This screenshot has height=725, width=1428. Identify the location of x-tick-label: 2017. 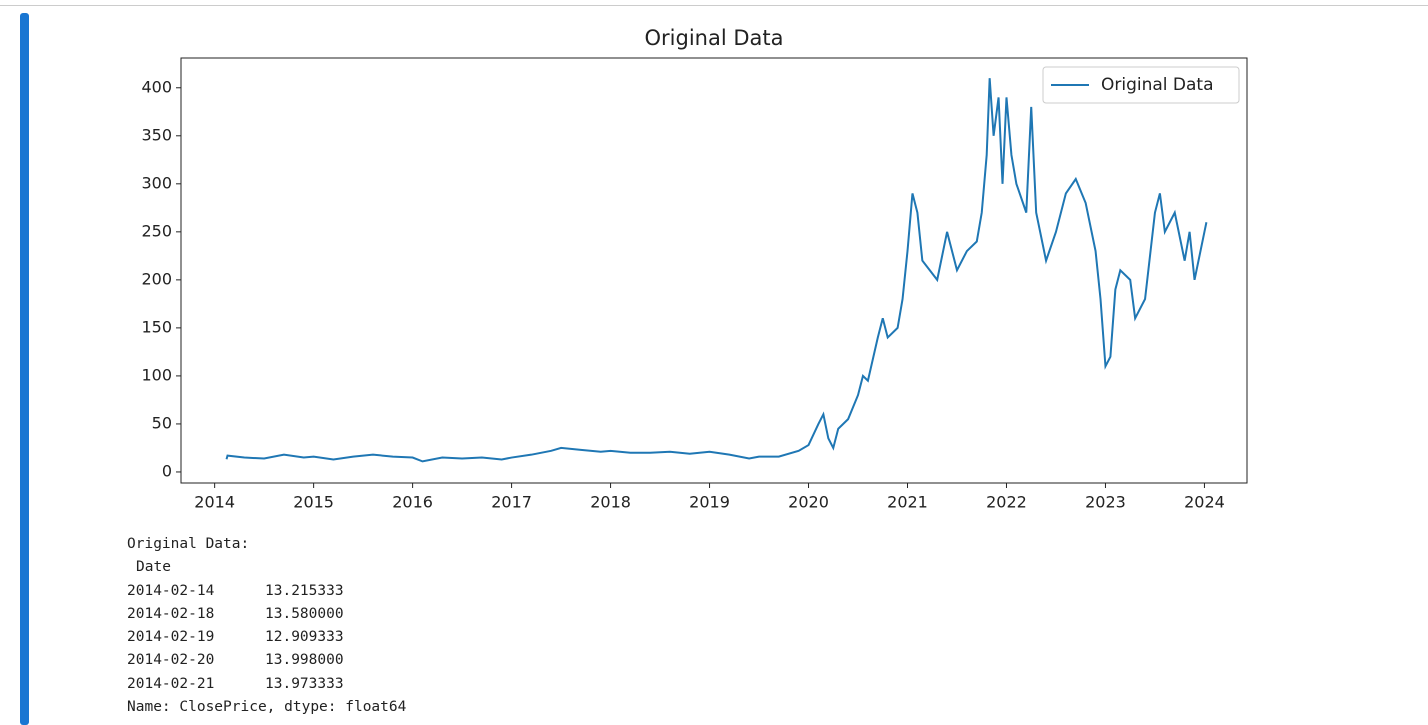
(511, 502).